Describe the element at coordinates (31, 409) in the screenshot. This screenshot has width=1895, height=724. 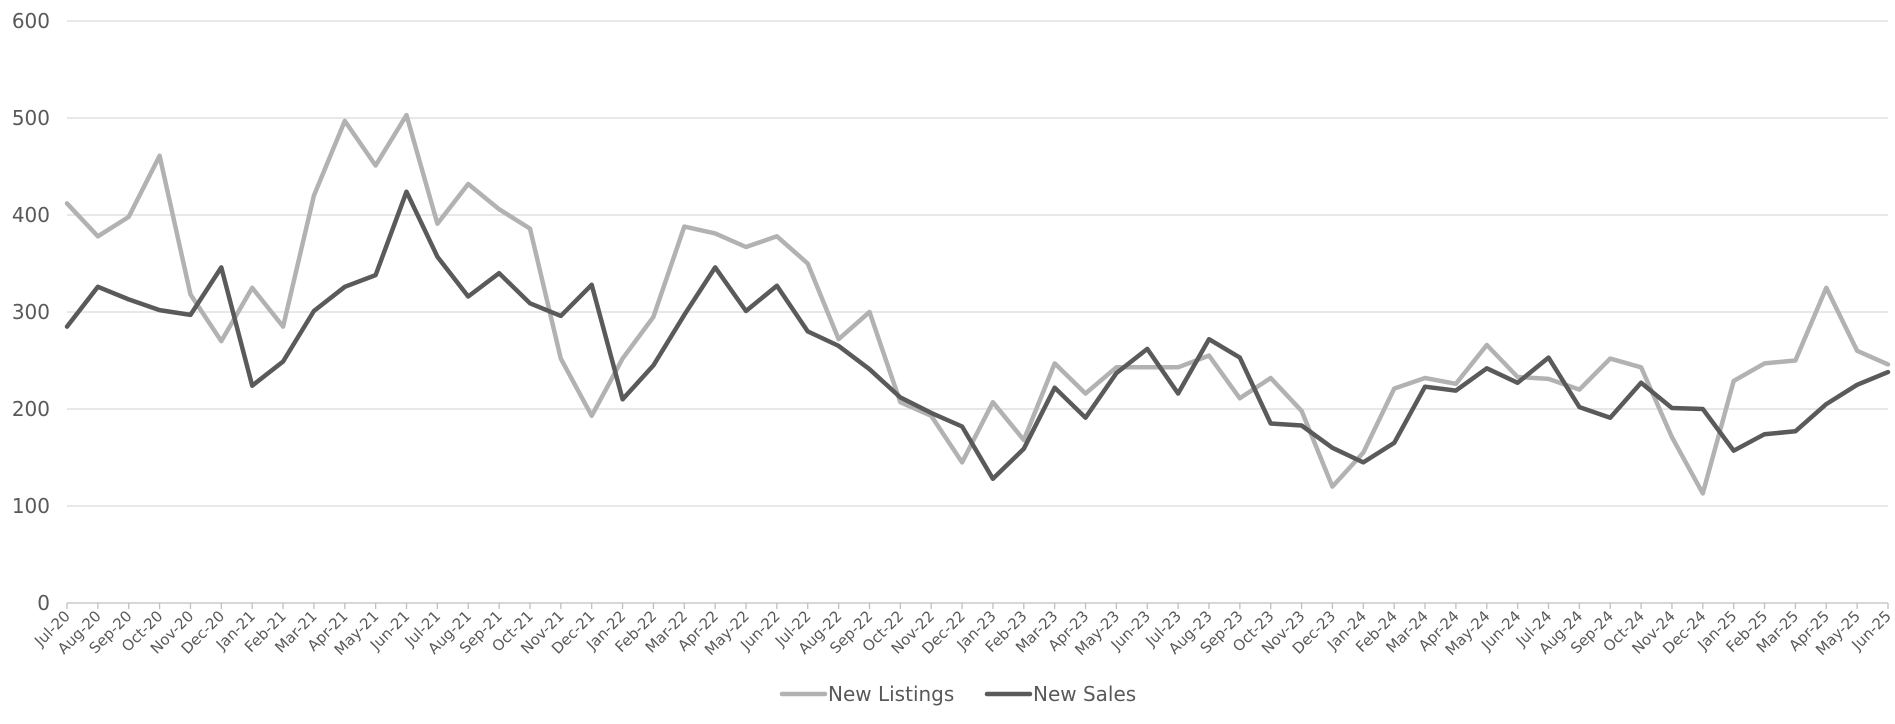
I see `y-tick-label: 200` at that location.